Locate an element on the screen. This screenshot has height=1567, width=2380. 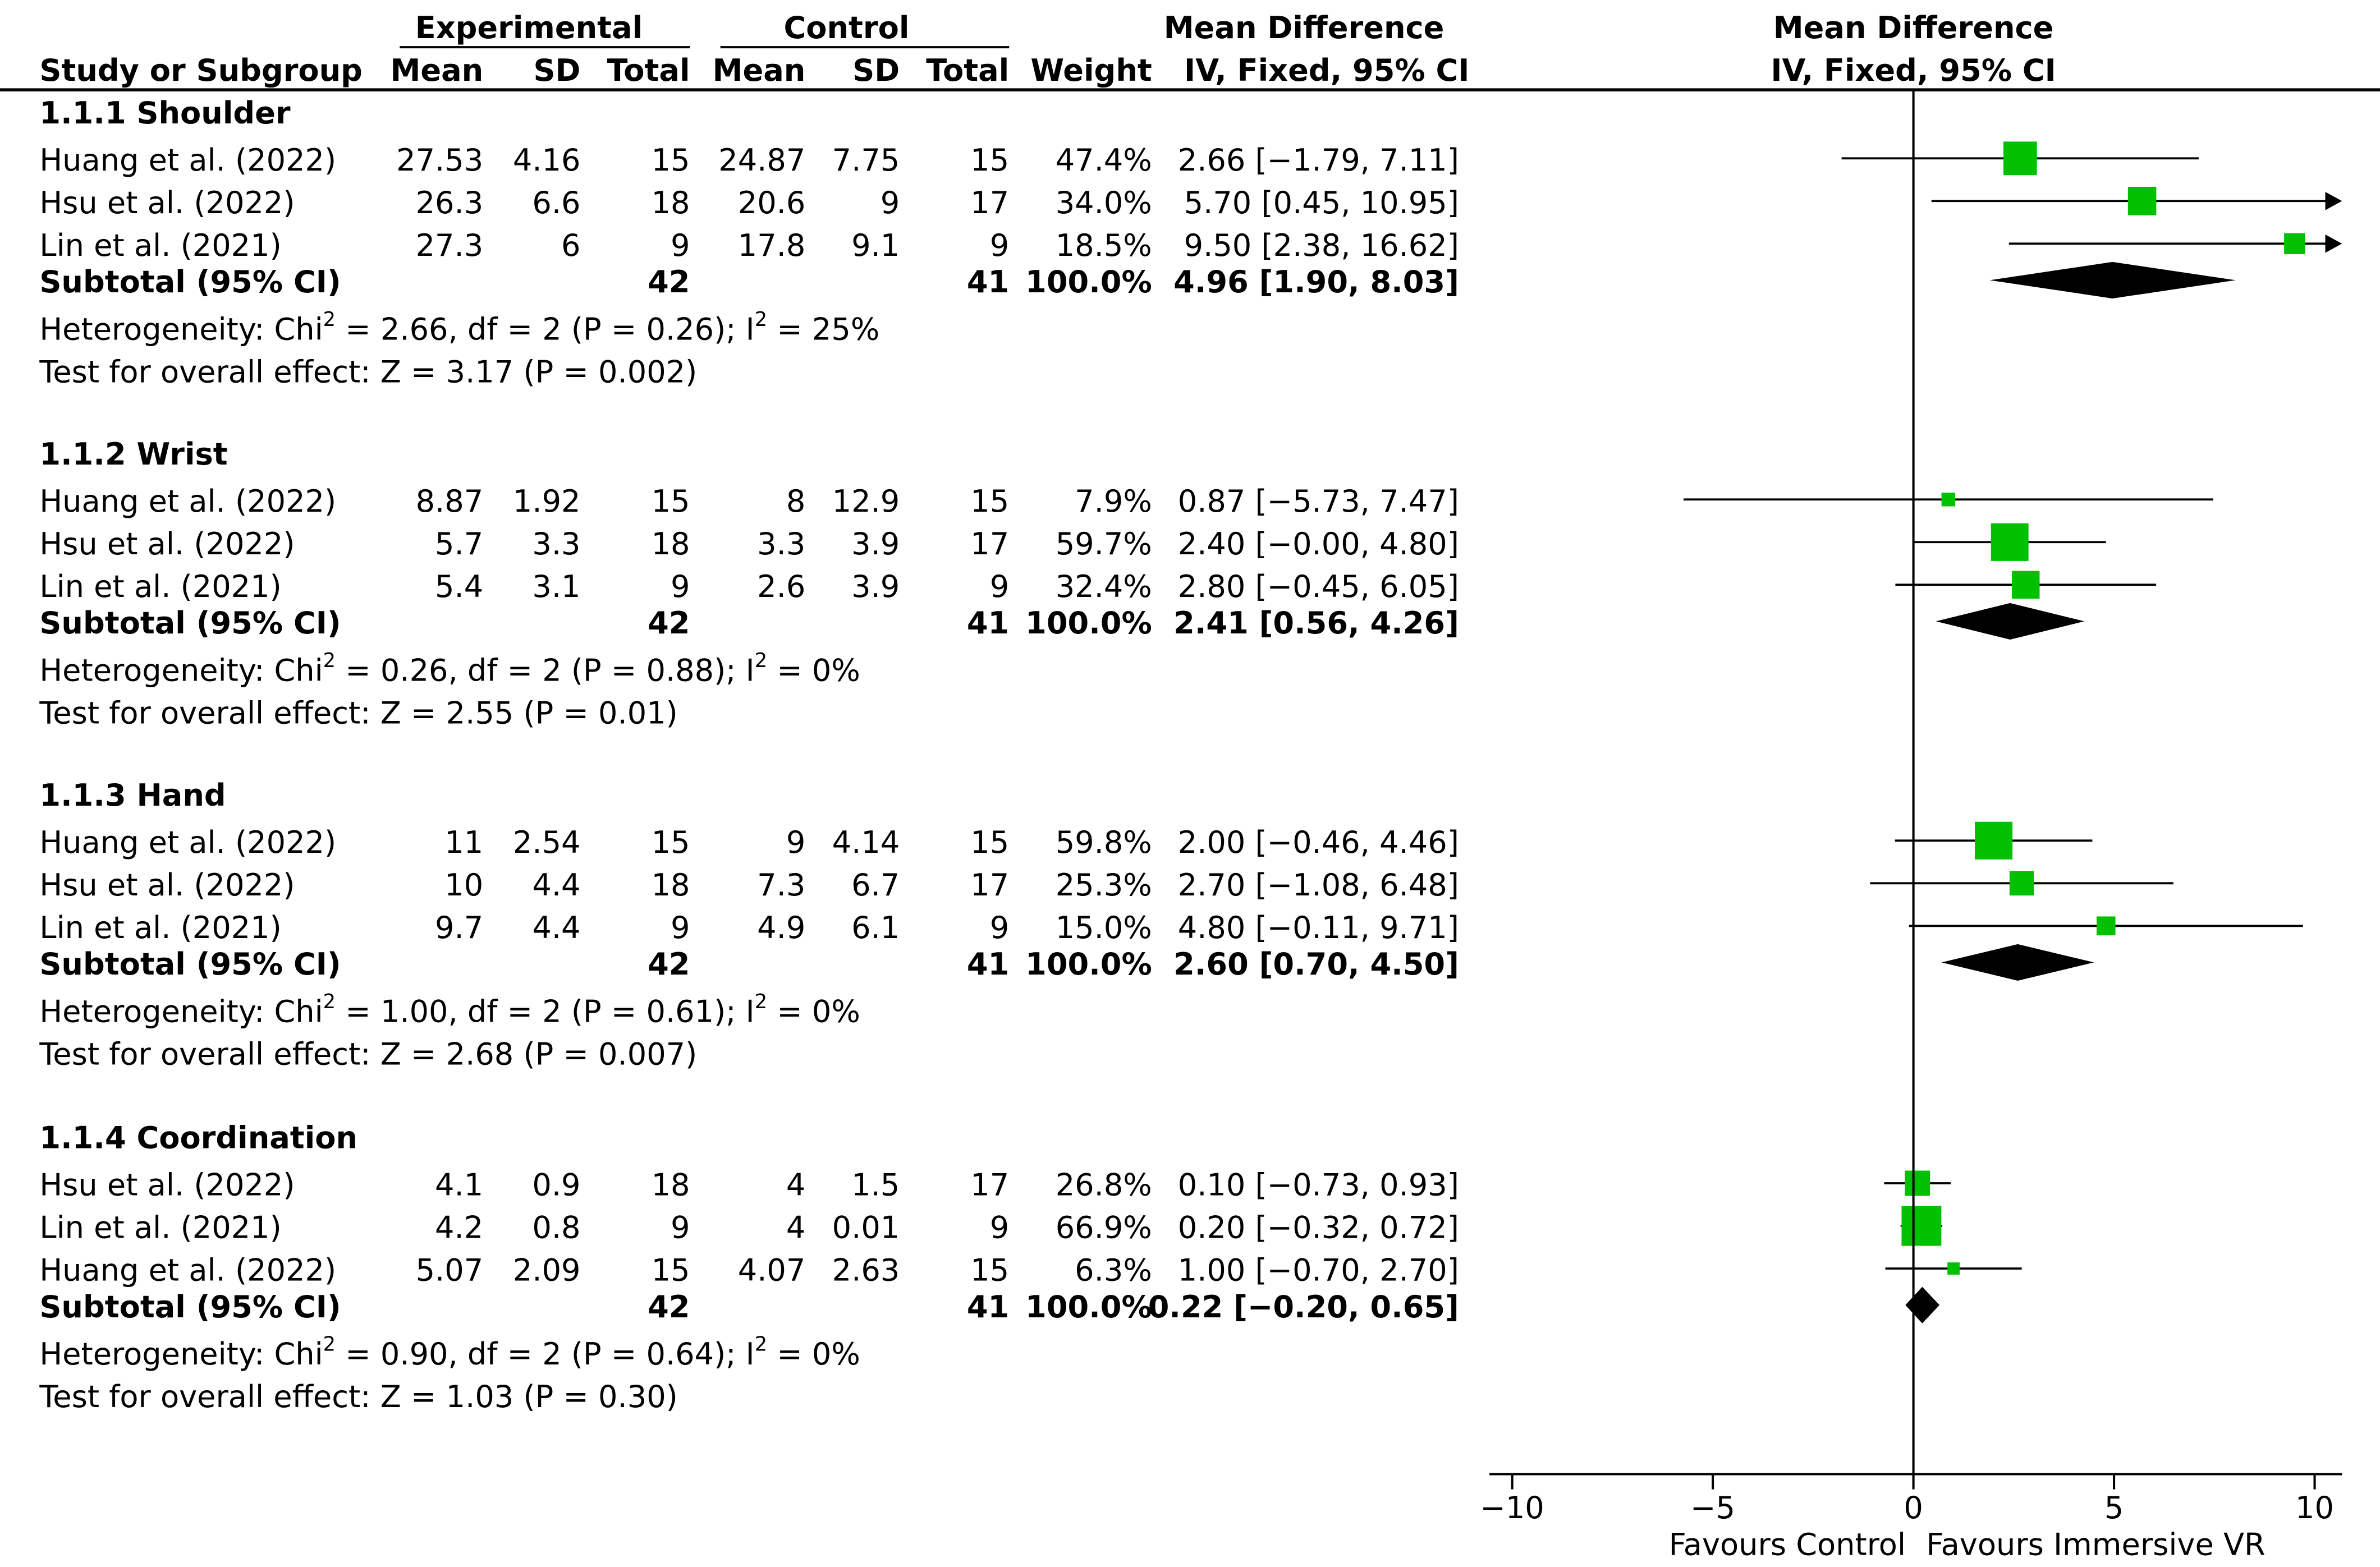
plot-header-title: Mean Difference is located at coordinates (1913, 27).